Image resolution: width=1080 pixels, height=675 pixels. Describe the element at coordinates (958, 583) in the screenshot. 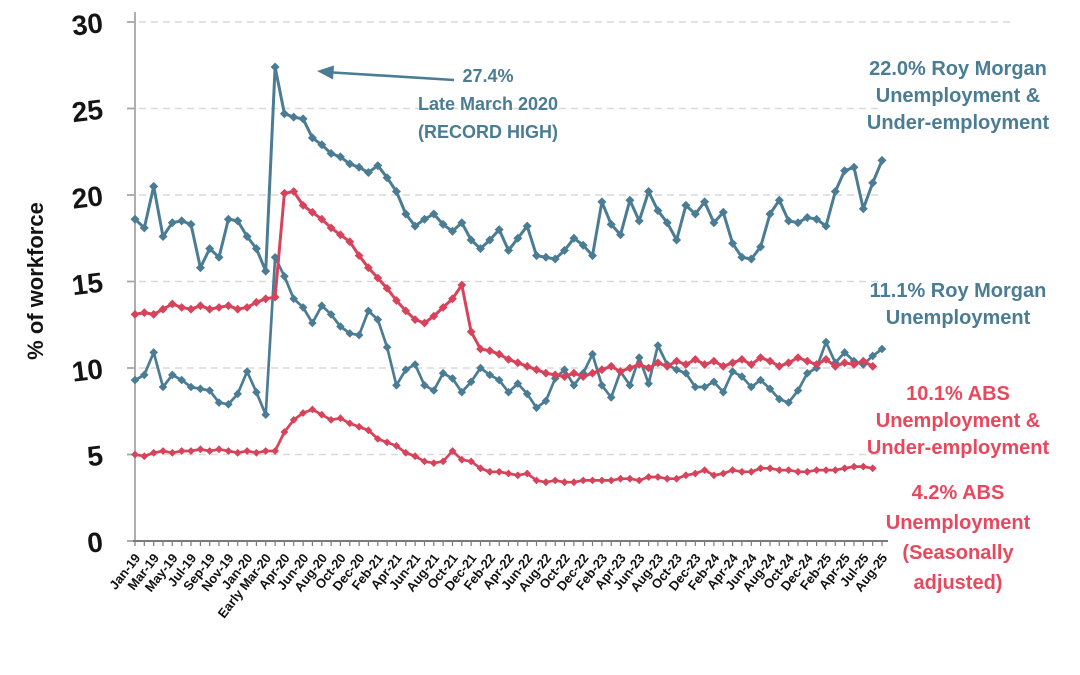

I see `series-label-line: adjusted)` at that location.